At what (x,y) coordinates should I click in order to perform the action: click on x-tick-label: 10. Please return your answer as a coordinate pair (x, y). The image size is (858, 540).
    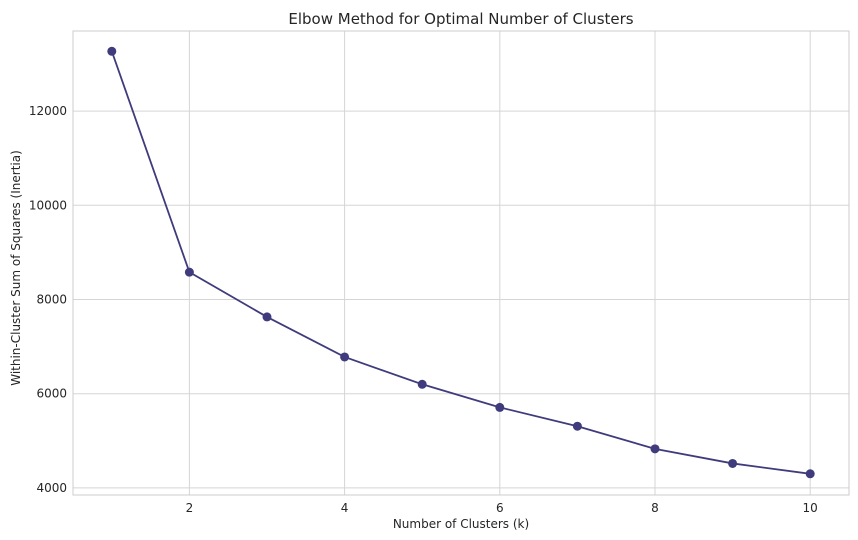
    Looking at the image, I should click on (810, 508).